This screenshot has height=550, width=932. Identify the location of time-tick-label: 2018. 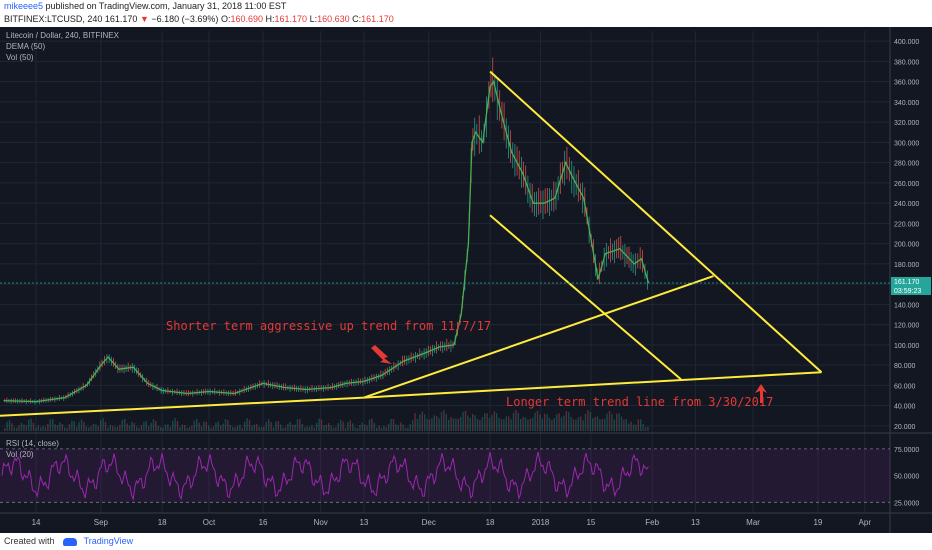
(541, 522).